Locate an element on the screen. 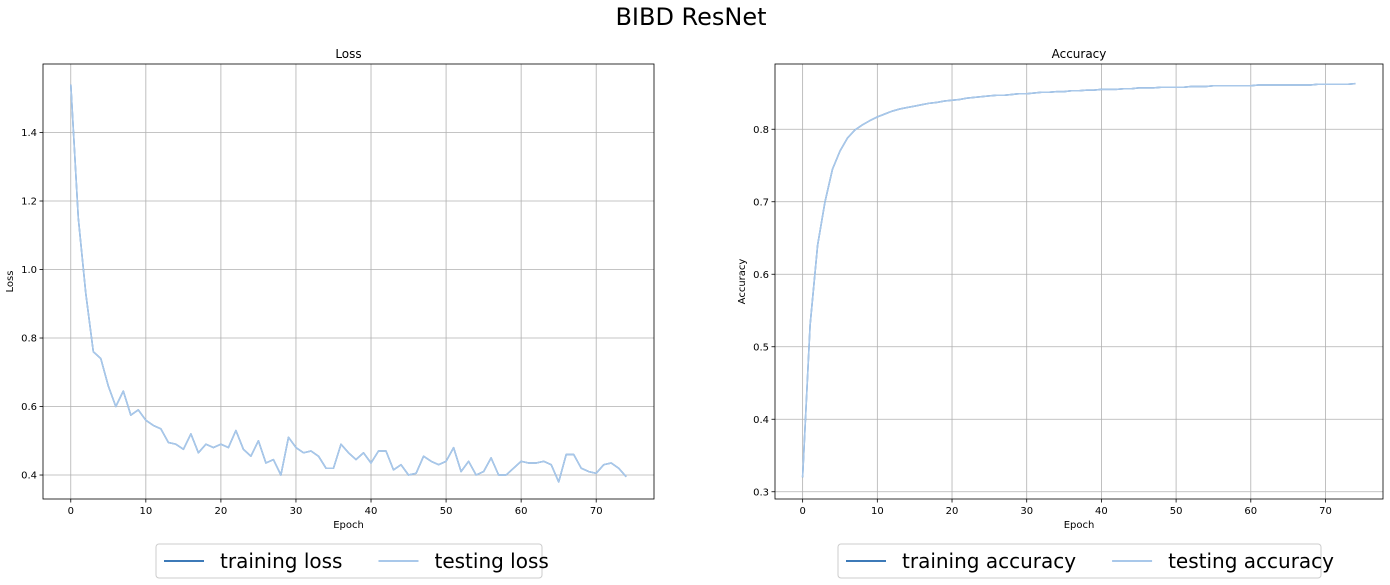 This screenshot has height=585, width=1390. accuracy-legend: training accuracy testing accuracy is located at coordinates (1085, 561).